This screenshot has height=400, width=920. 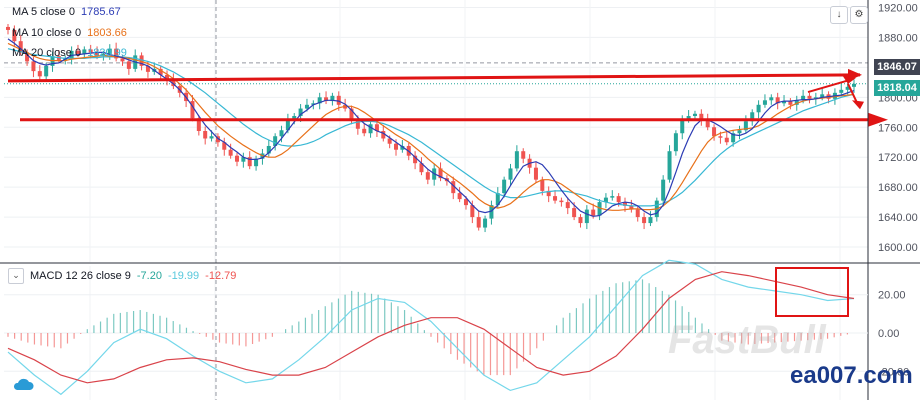 I want to click on y-tick-label: 1720.00, so click(x=898, y=158).